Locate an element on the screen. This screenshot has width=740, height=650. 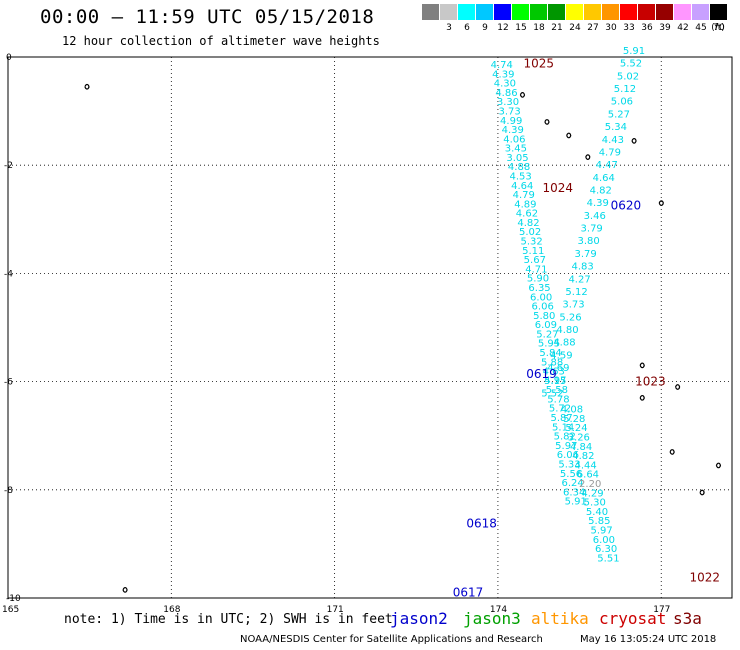
y-tick-label: 0 is located at coordinates (9, 58).